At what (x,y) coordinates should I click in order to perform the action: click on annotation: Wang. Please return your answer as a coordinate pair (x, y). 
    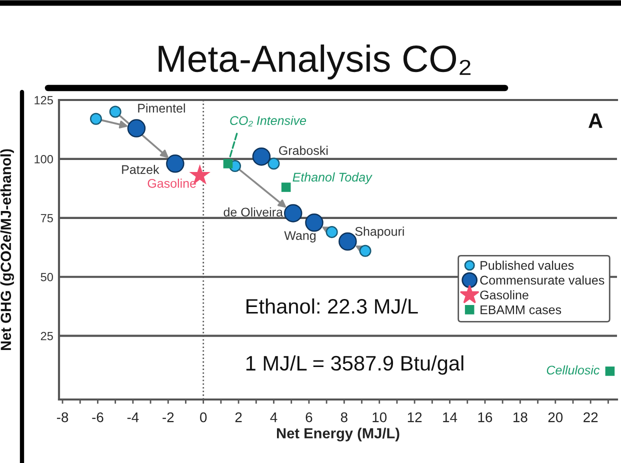
    Looking at the image, I should click on (300, 236).